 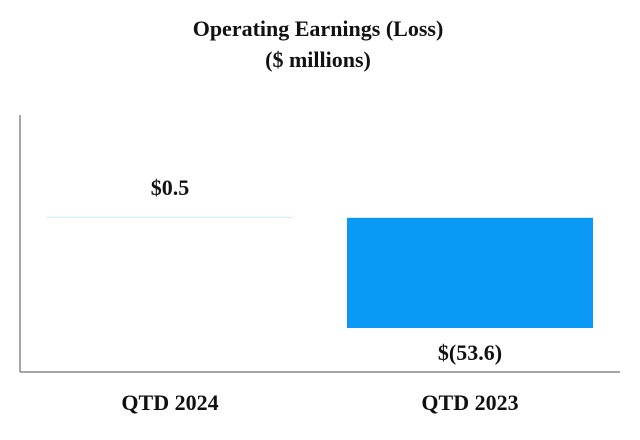 What do you see at coordinates (469, 402) in the screenshot?
I see `x-tick-label: QTD 2023` at bounding box center [469, 402].